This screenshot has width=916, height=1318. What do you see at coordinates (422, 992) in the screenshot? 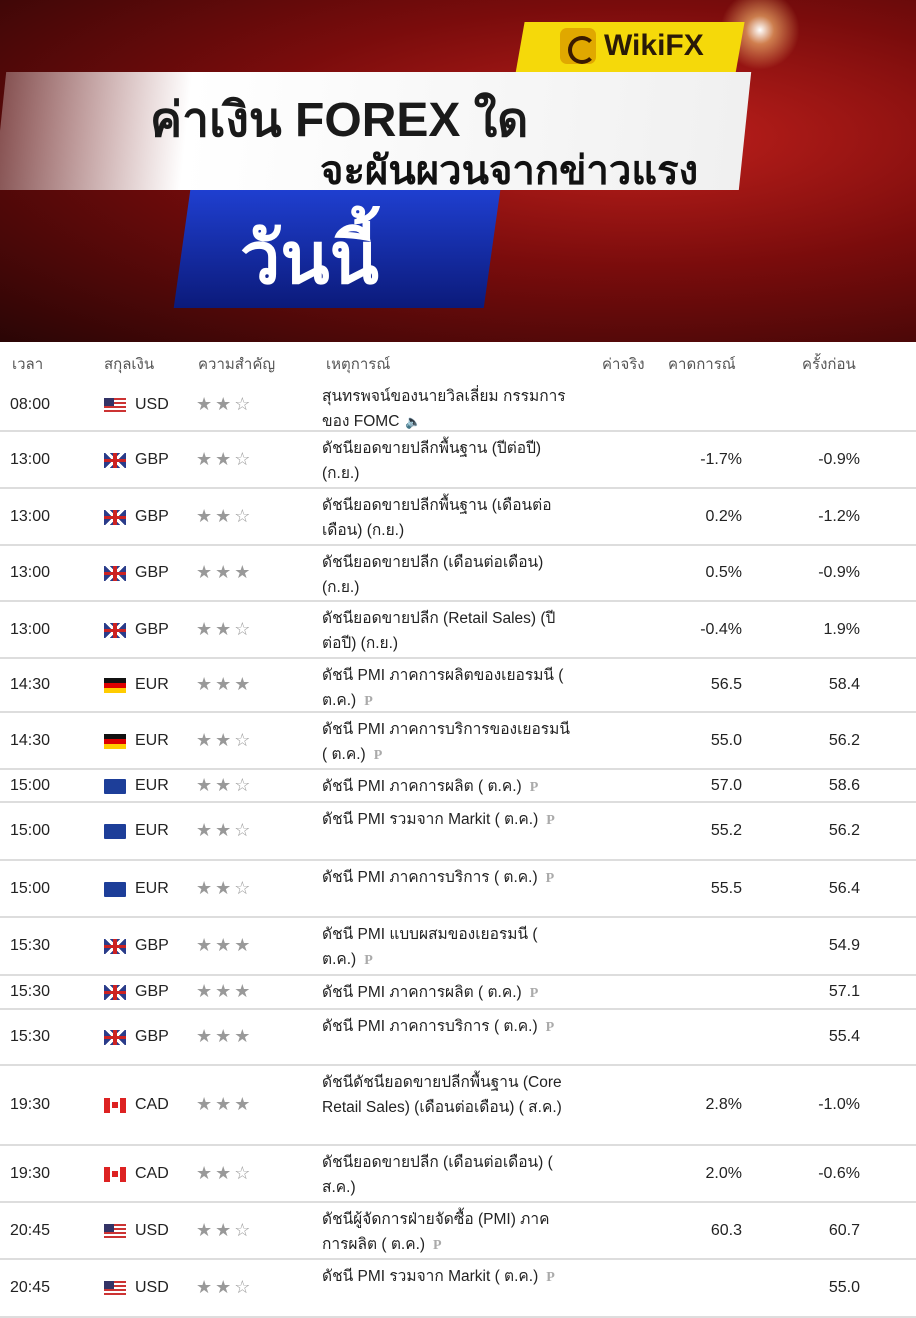
I see `event-text: ดัชนี PMI ภาคการผลิต ( ต.ค.)` at bounding box center [422, 992].